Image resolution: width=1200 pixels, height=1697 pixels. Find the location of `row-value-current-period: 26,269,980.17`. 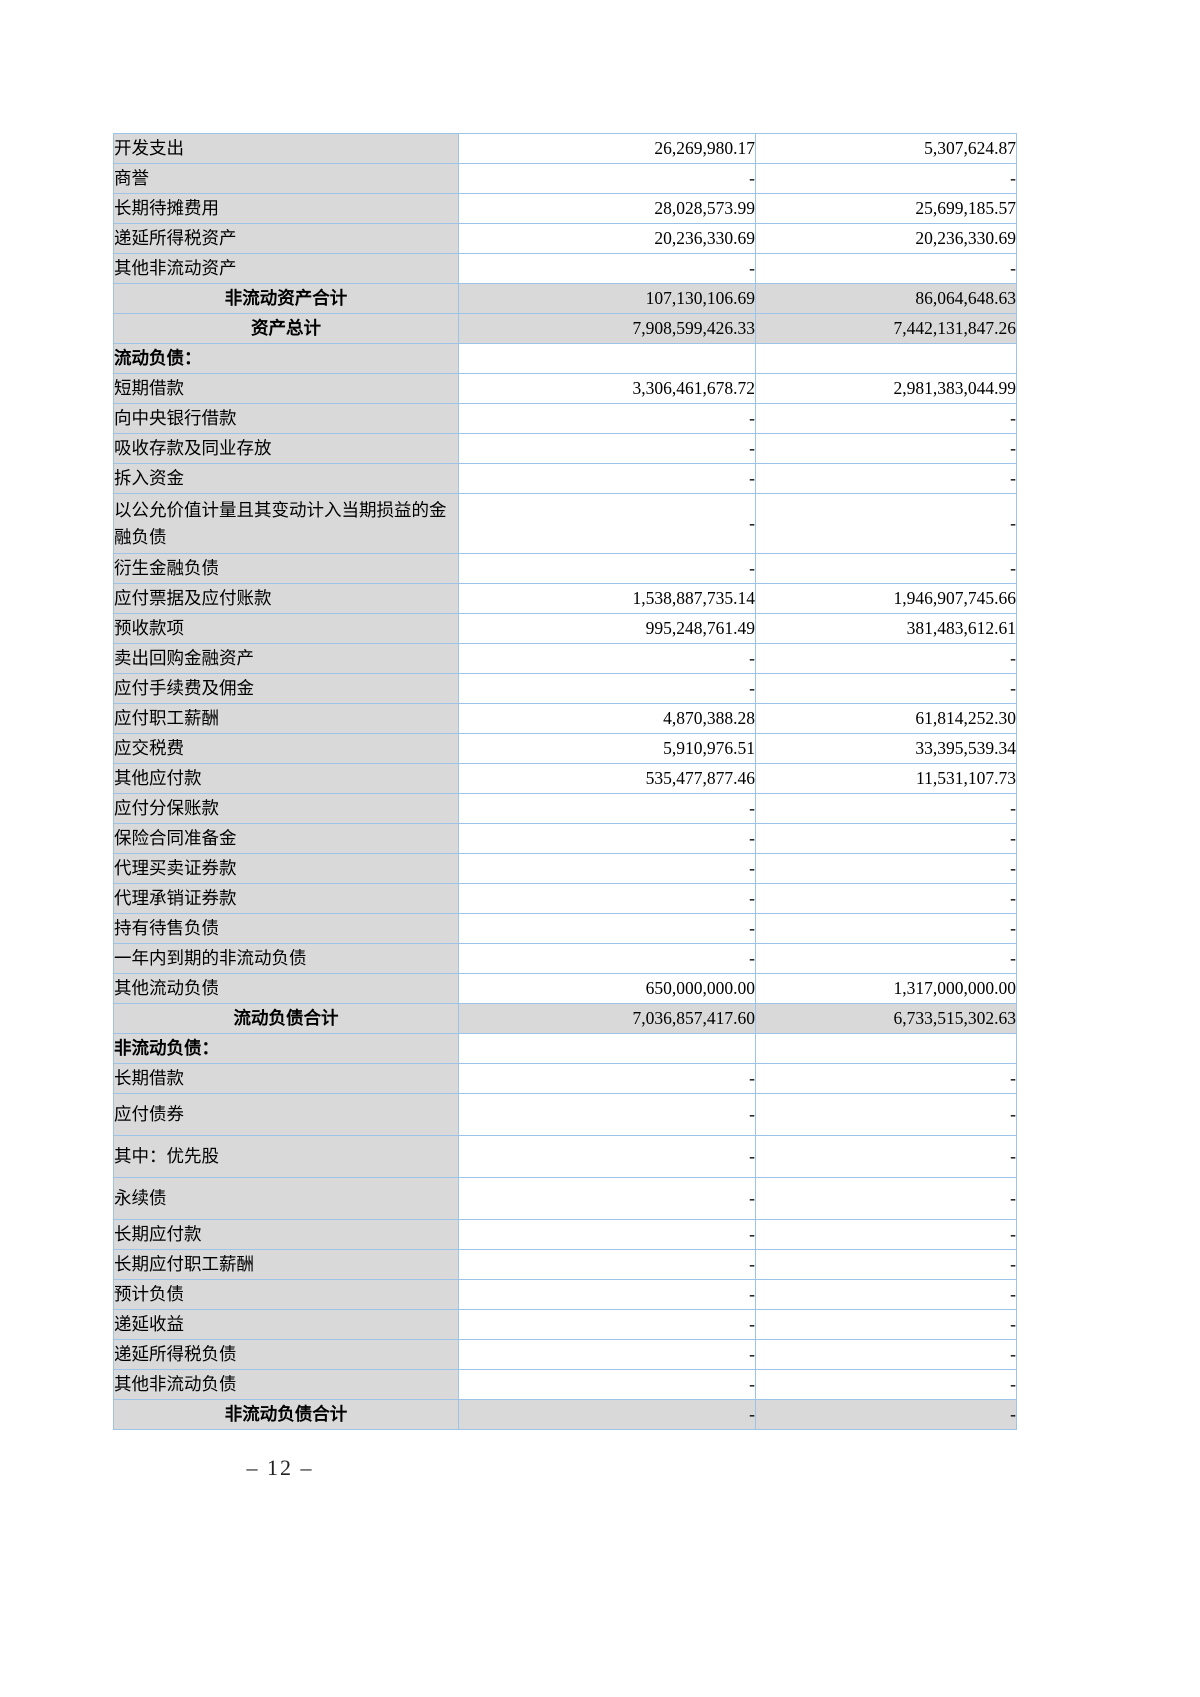

row-value-current-period: 26,269,980.17 is located at coordinates (607, 148).